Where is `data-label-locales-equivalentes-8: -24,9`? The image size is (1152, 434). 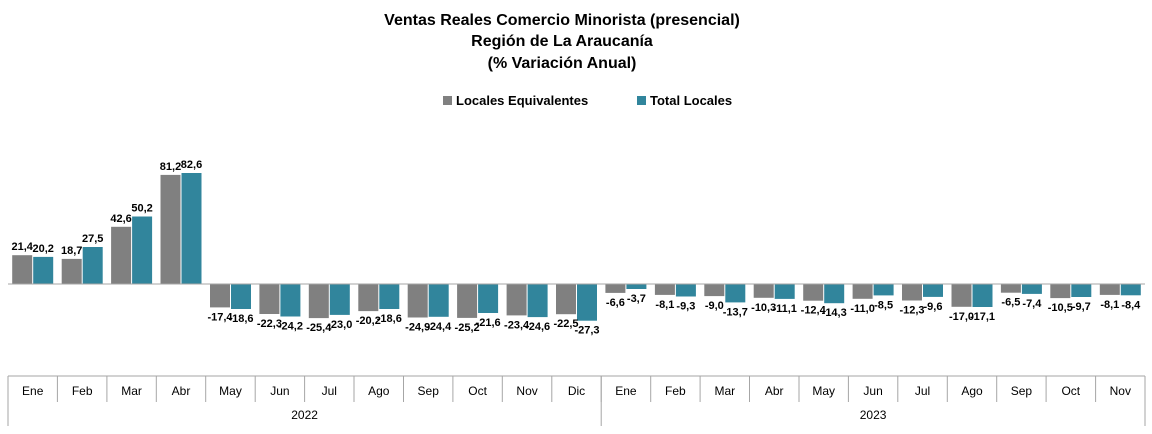
data-label-locales-equivalentes-8: -24,9 is located at coordinates (417, 328).